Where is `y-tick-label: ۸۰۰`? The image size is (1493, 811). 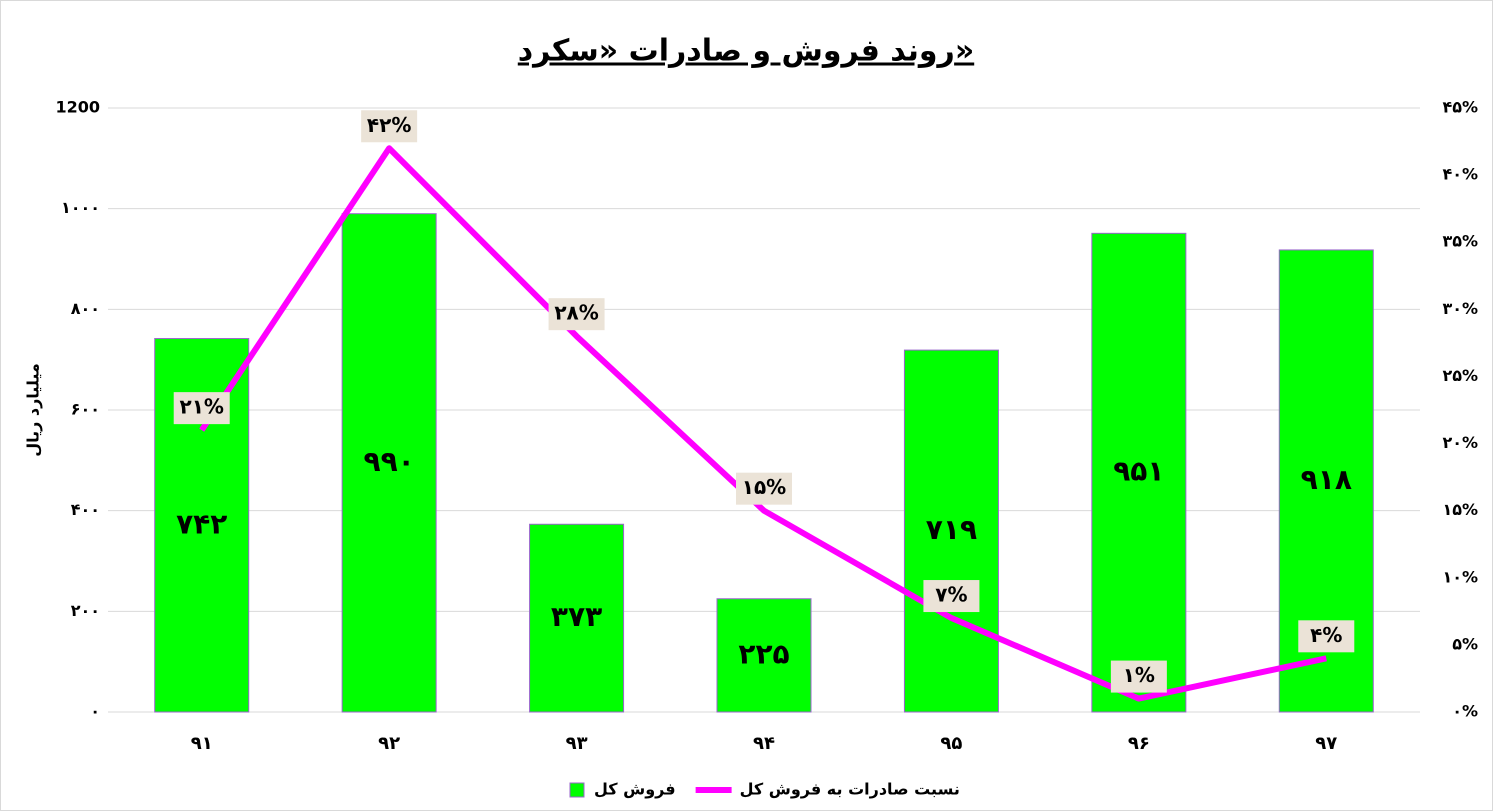 y-tick-label: ۸۰۰ is located at coordinates (85, 308).